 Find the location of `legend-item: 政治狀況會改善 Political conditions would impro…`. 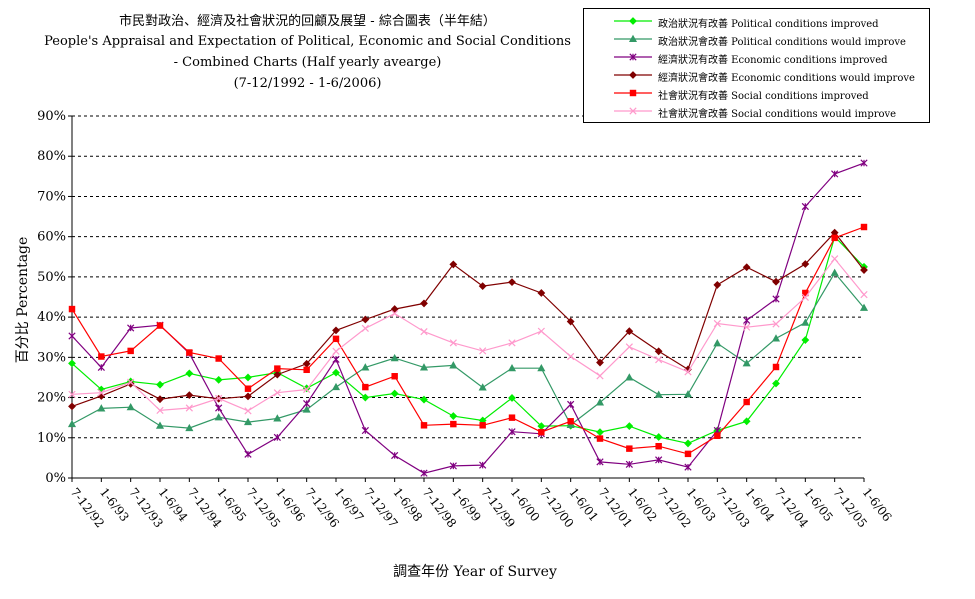

legend-item: 政治狀況會改善 Political conditions would impro… is located at coordinates (756, 39).